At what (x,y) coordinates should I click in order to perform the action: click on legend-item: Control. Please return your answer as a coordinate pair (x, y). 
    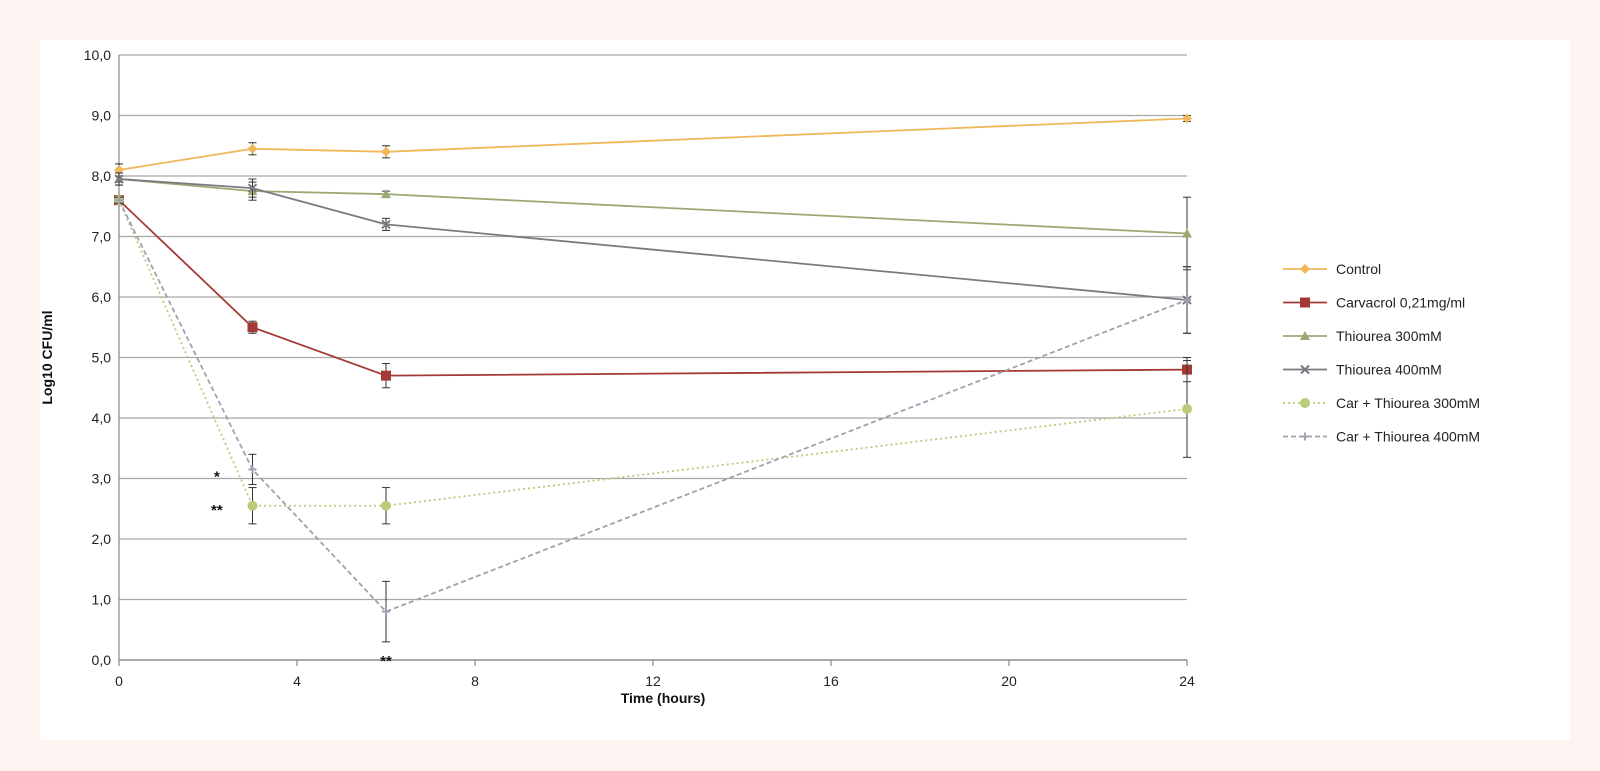
    Looking at the image, I should click on (1332, 269).